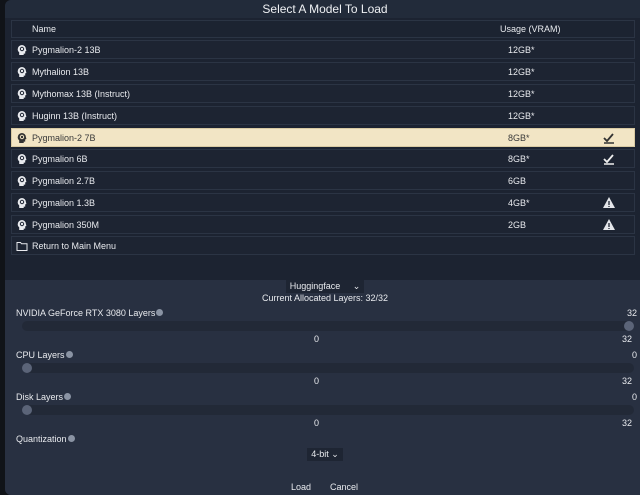 The width and height of the screenshot is (640, 495). I want to click on slider-label: Disk Layers, so click(44, 397).